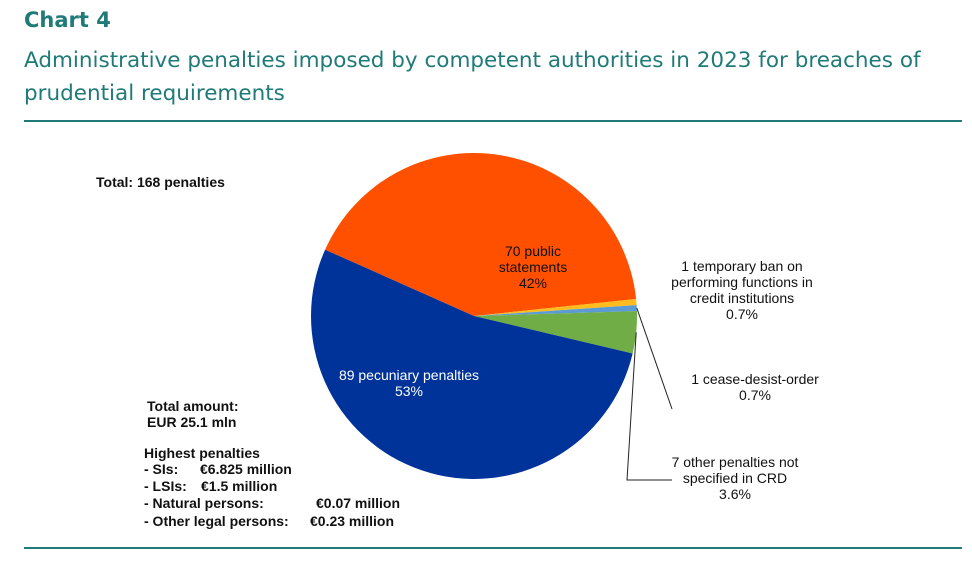 This screenshot has width=972, height=563. What do you see at coordinates (533, 251) in the screenshot?
I see `slice-label-line: 70 public` at bounding box center [533, 251].